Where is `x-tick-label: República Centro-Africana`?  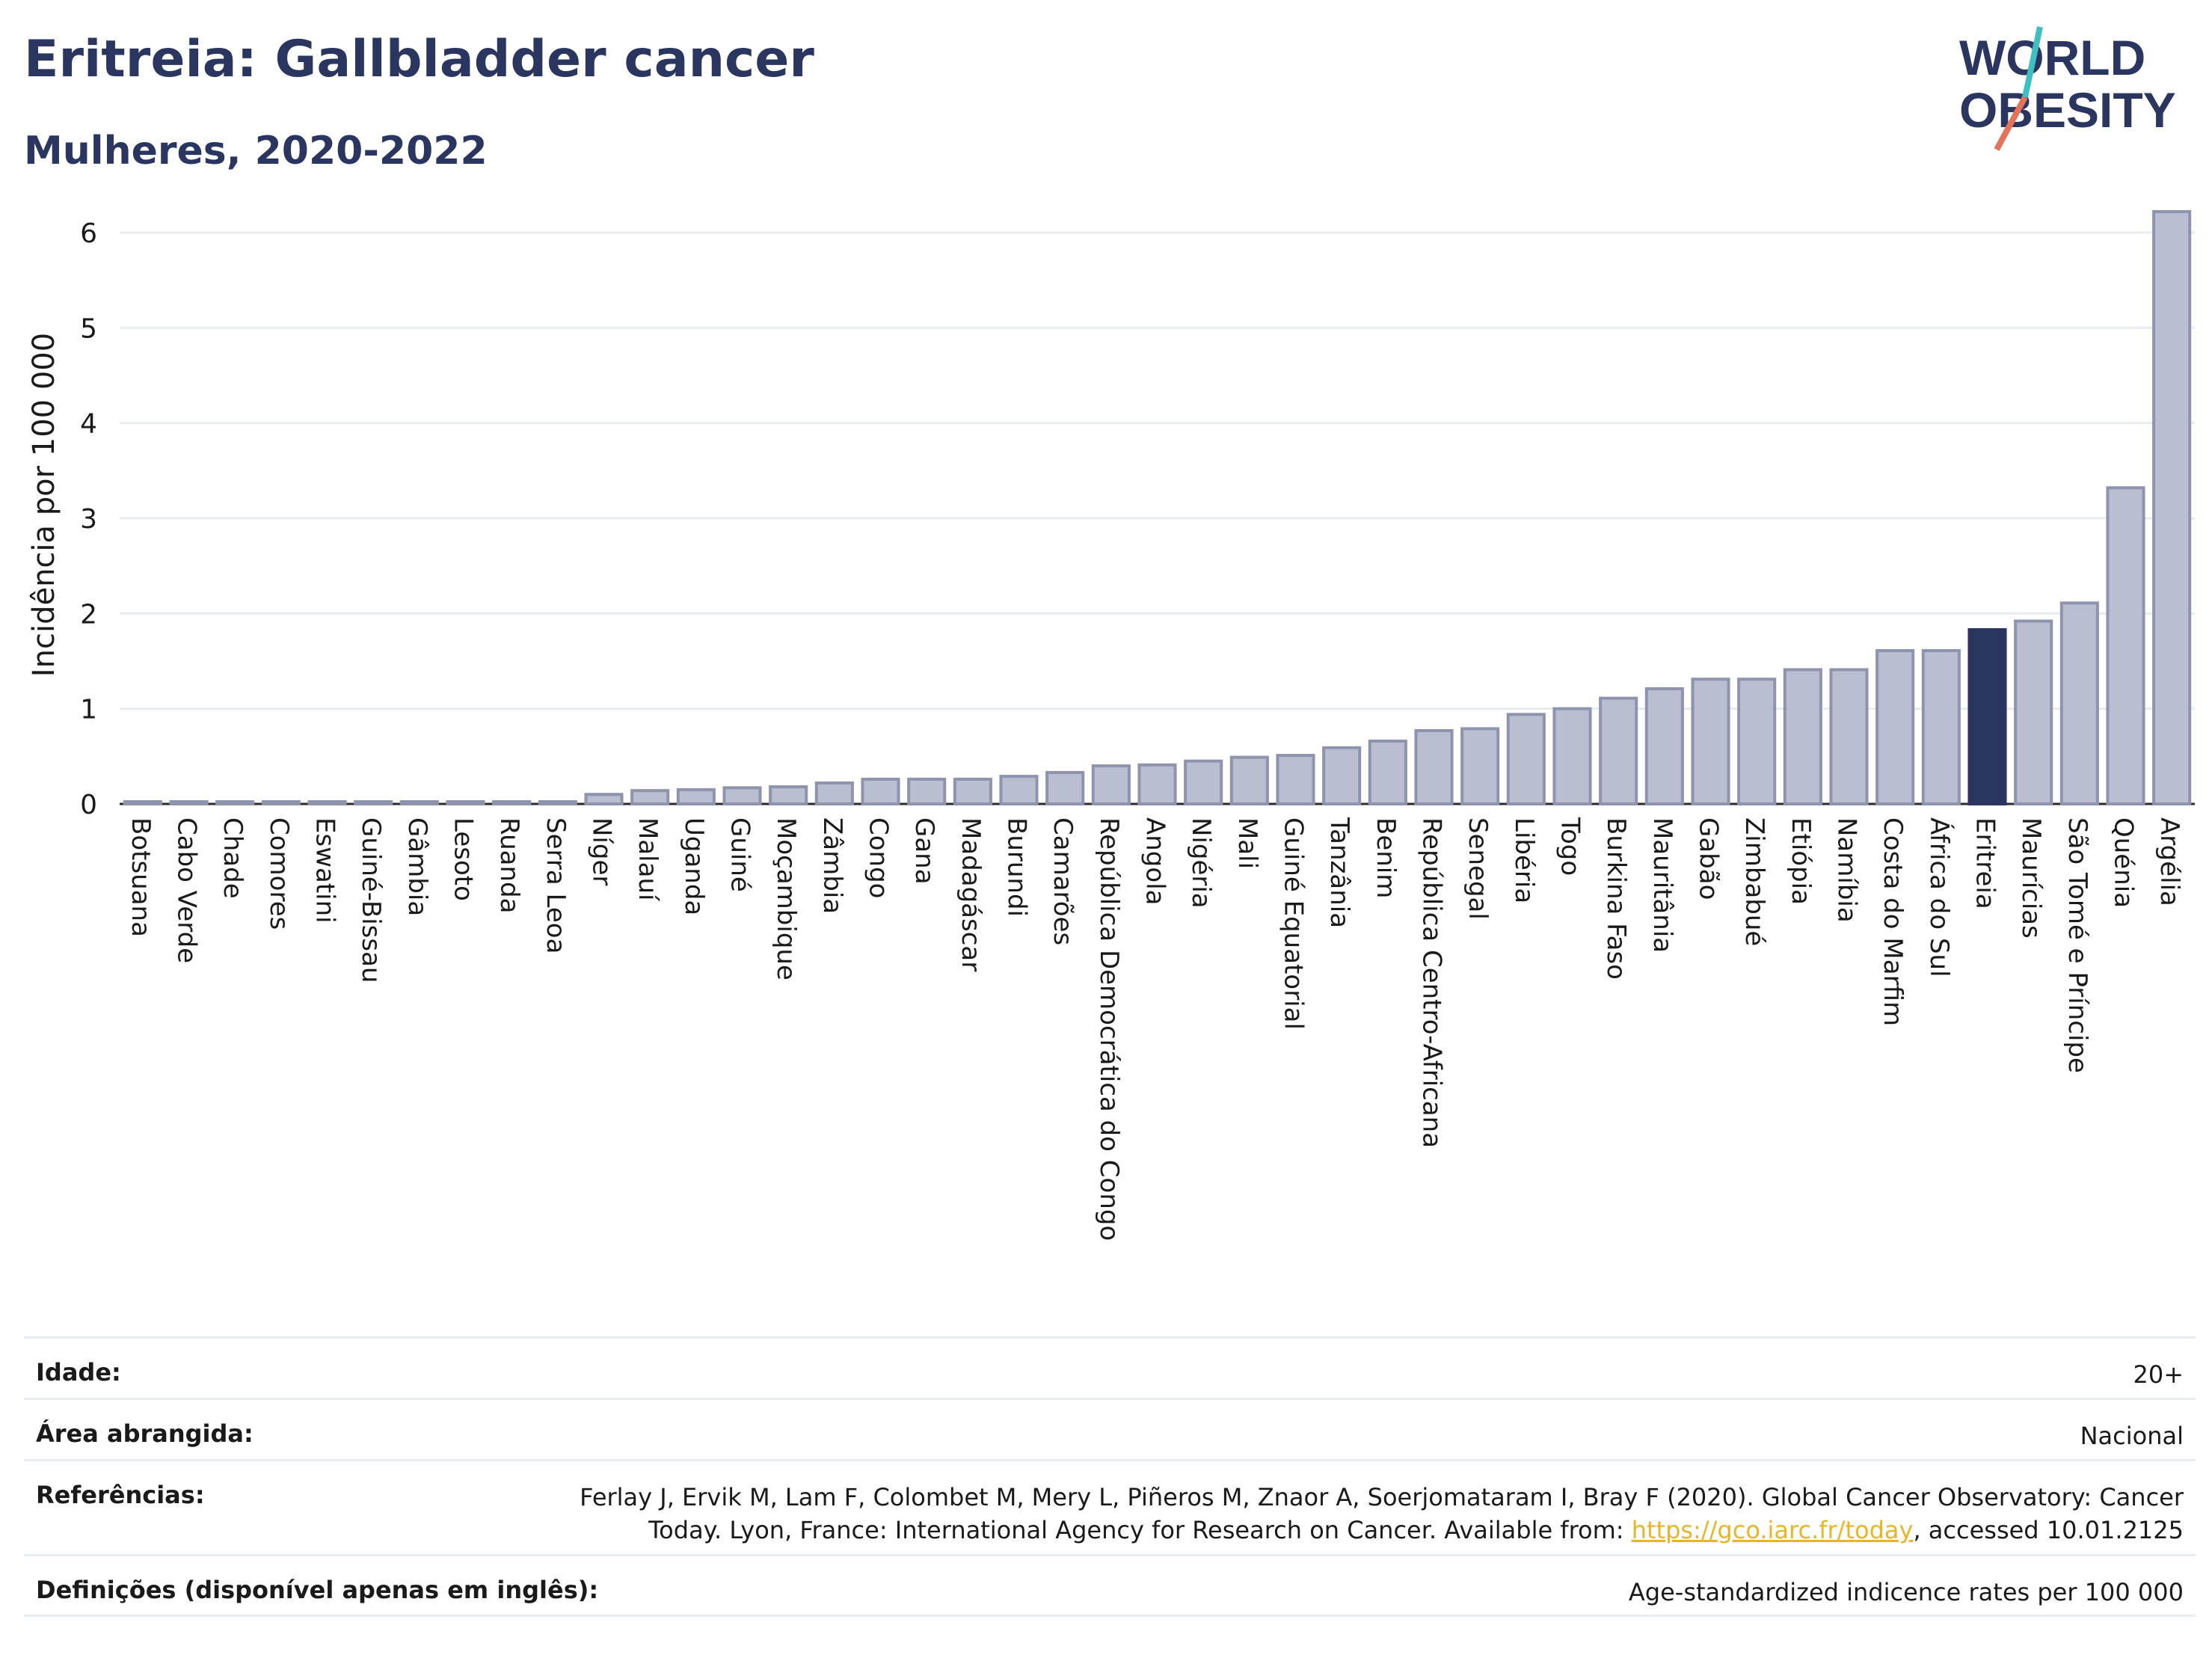
x-tick-label: República Centro-Africana is located at coordinates (1432, 982).